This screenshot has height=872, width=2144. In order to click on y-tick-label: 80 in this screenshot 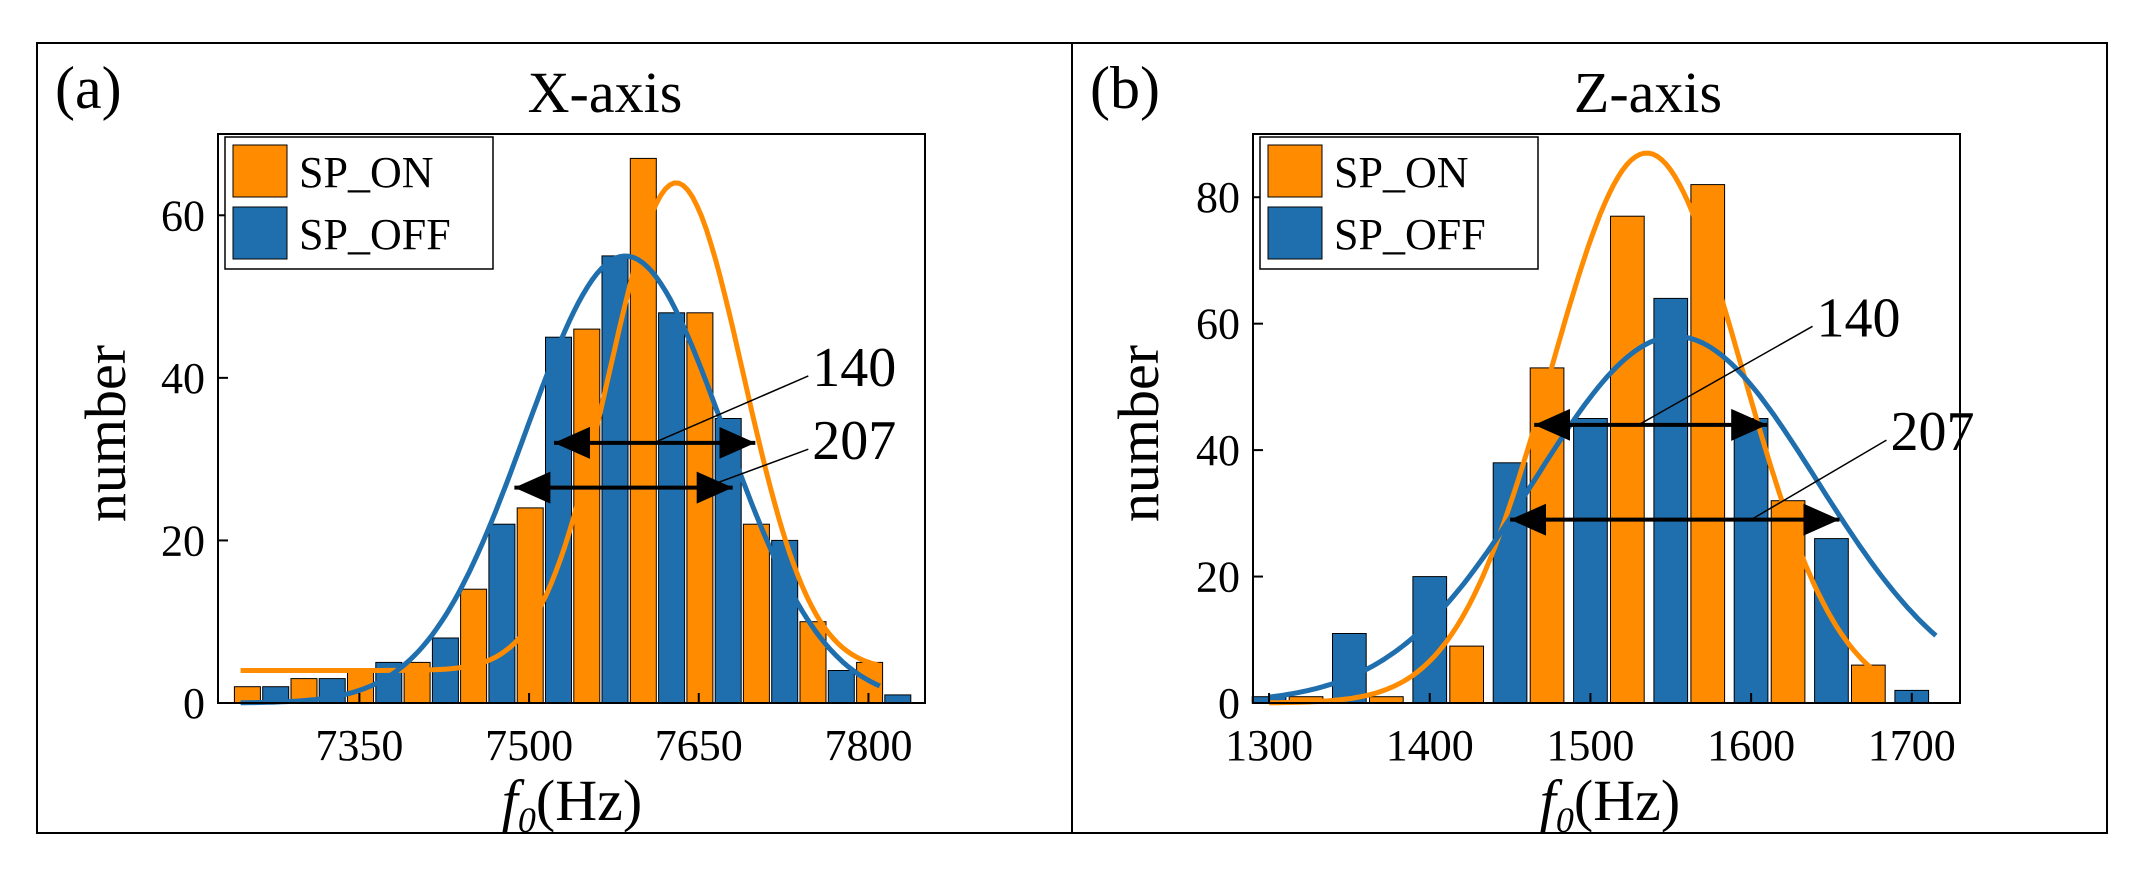, I will do `click(1218, 197)`.